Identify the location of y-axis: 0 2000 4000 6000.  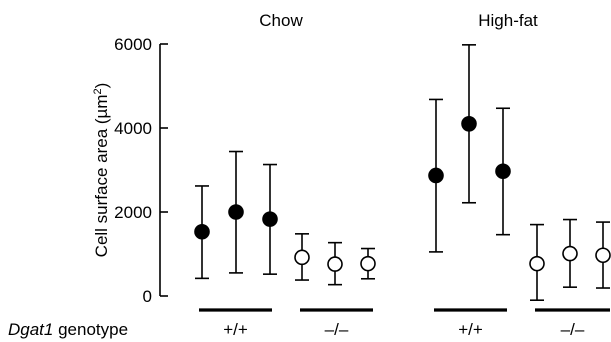
(141, 170).